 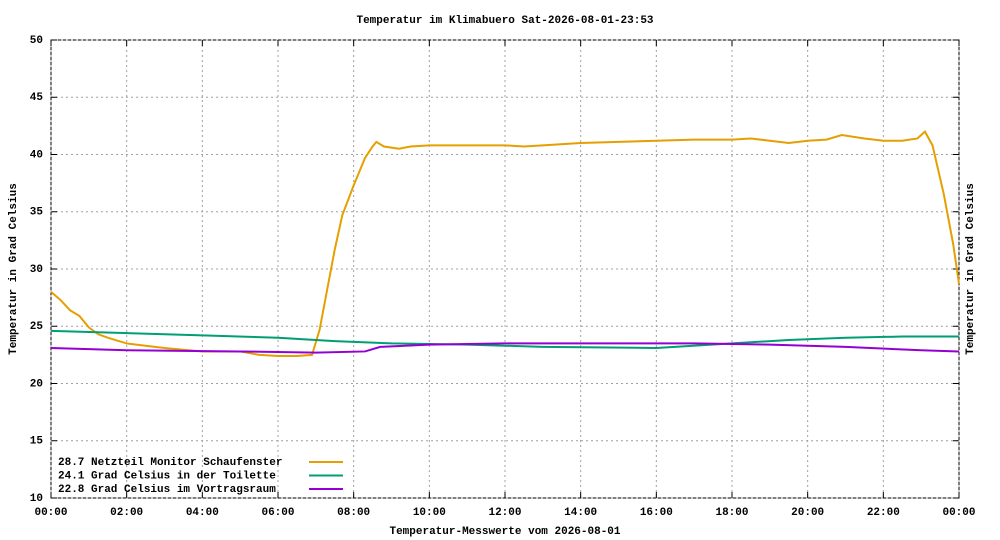 What do you see at coordinates (36, 155) in the screenshot?
I see `y-tick-label: 40` at bounding box center [36, 155].